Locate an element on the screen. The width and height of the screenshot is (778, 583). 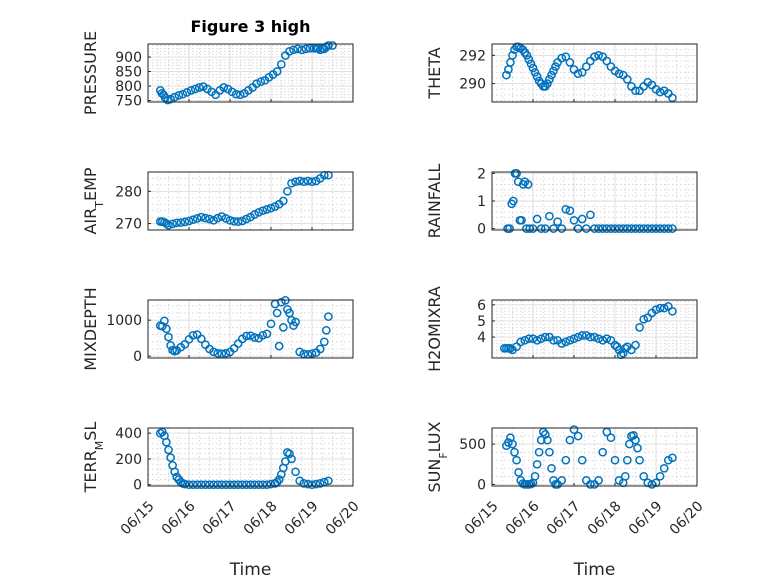
y-axis-label: PRESSURE is located at coordinates (90, 73).